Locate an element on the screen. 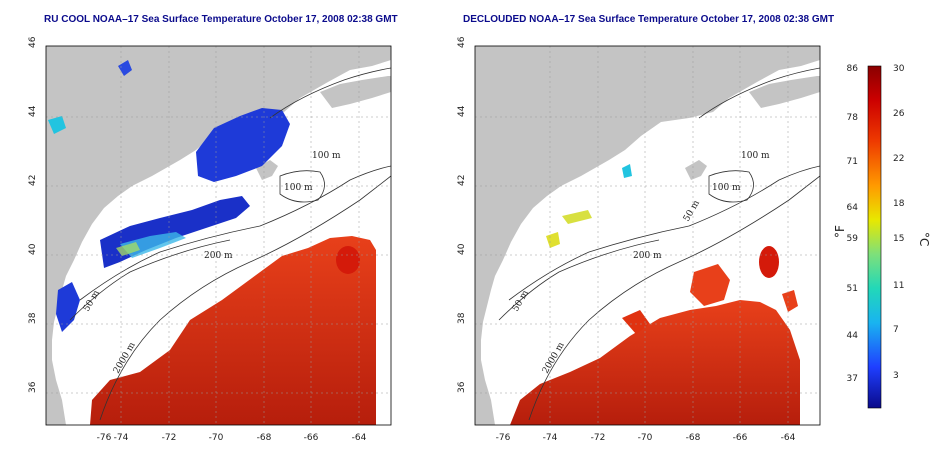  f-tick-label: 44 is located at coordinates (853, 336).